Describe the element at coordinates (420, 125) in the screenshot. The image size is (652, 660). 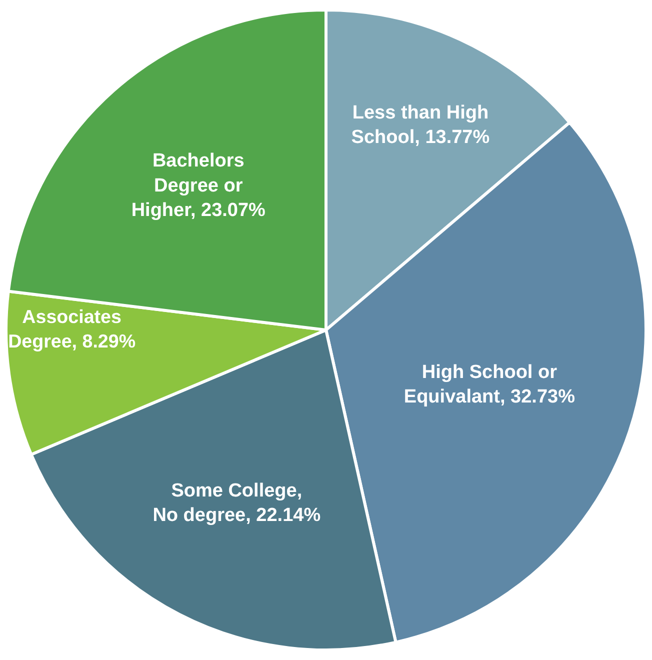
I see `slice-label: Less than High School, 13.77%` at that location.